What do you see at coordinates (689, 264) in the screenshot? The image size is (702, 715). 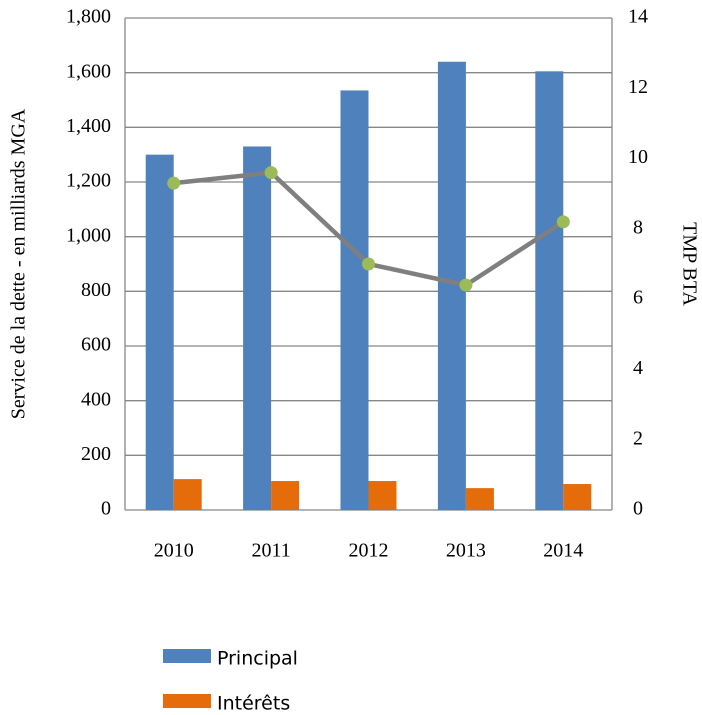 I see `y2-axis-label: TMP BTA` at bounding box center [689, 264].